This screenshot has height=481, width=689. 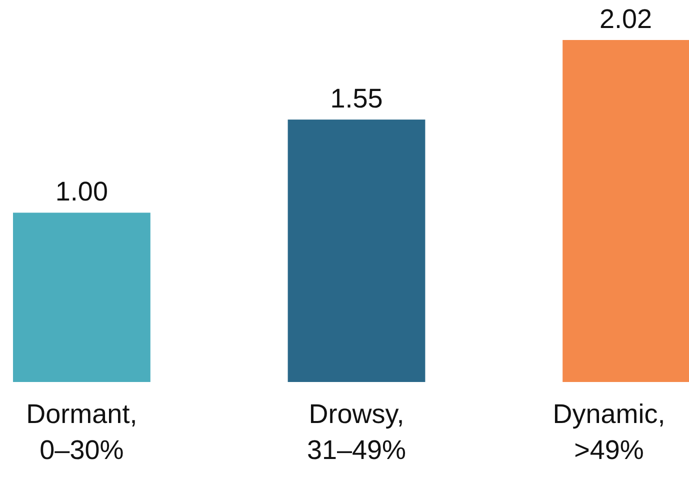 What do you see at coordinates (626, 19) in the screenshot?
I see `data-label: 2.02` at bounding box center [626, 19].